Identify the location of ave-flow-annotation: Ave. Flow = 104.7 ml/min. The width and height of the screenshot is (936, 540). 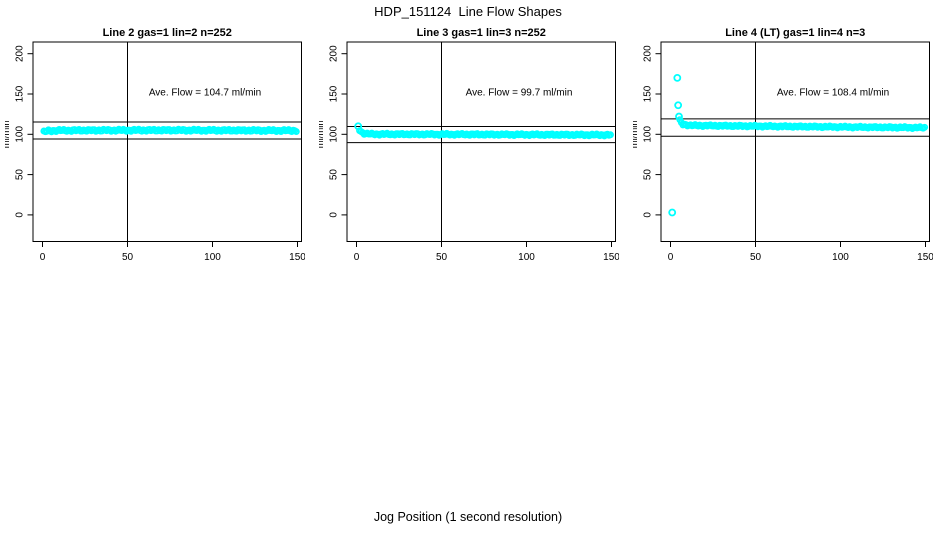
(205, 93).